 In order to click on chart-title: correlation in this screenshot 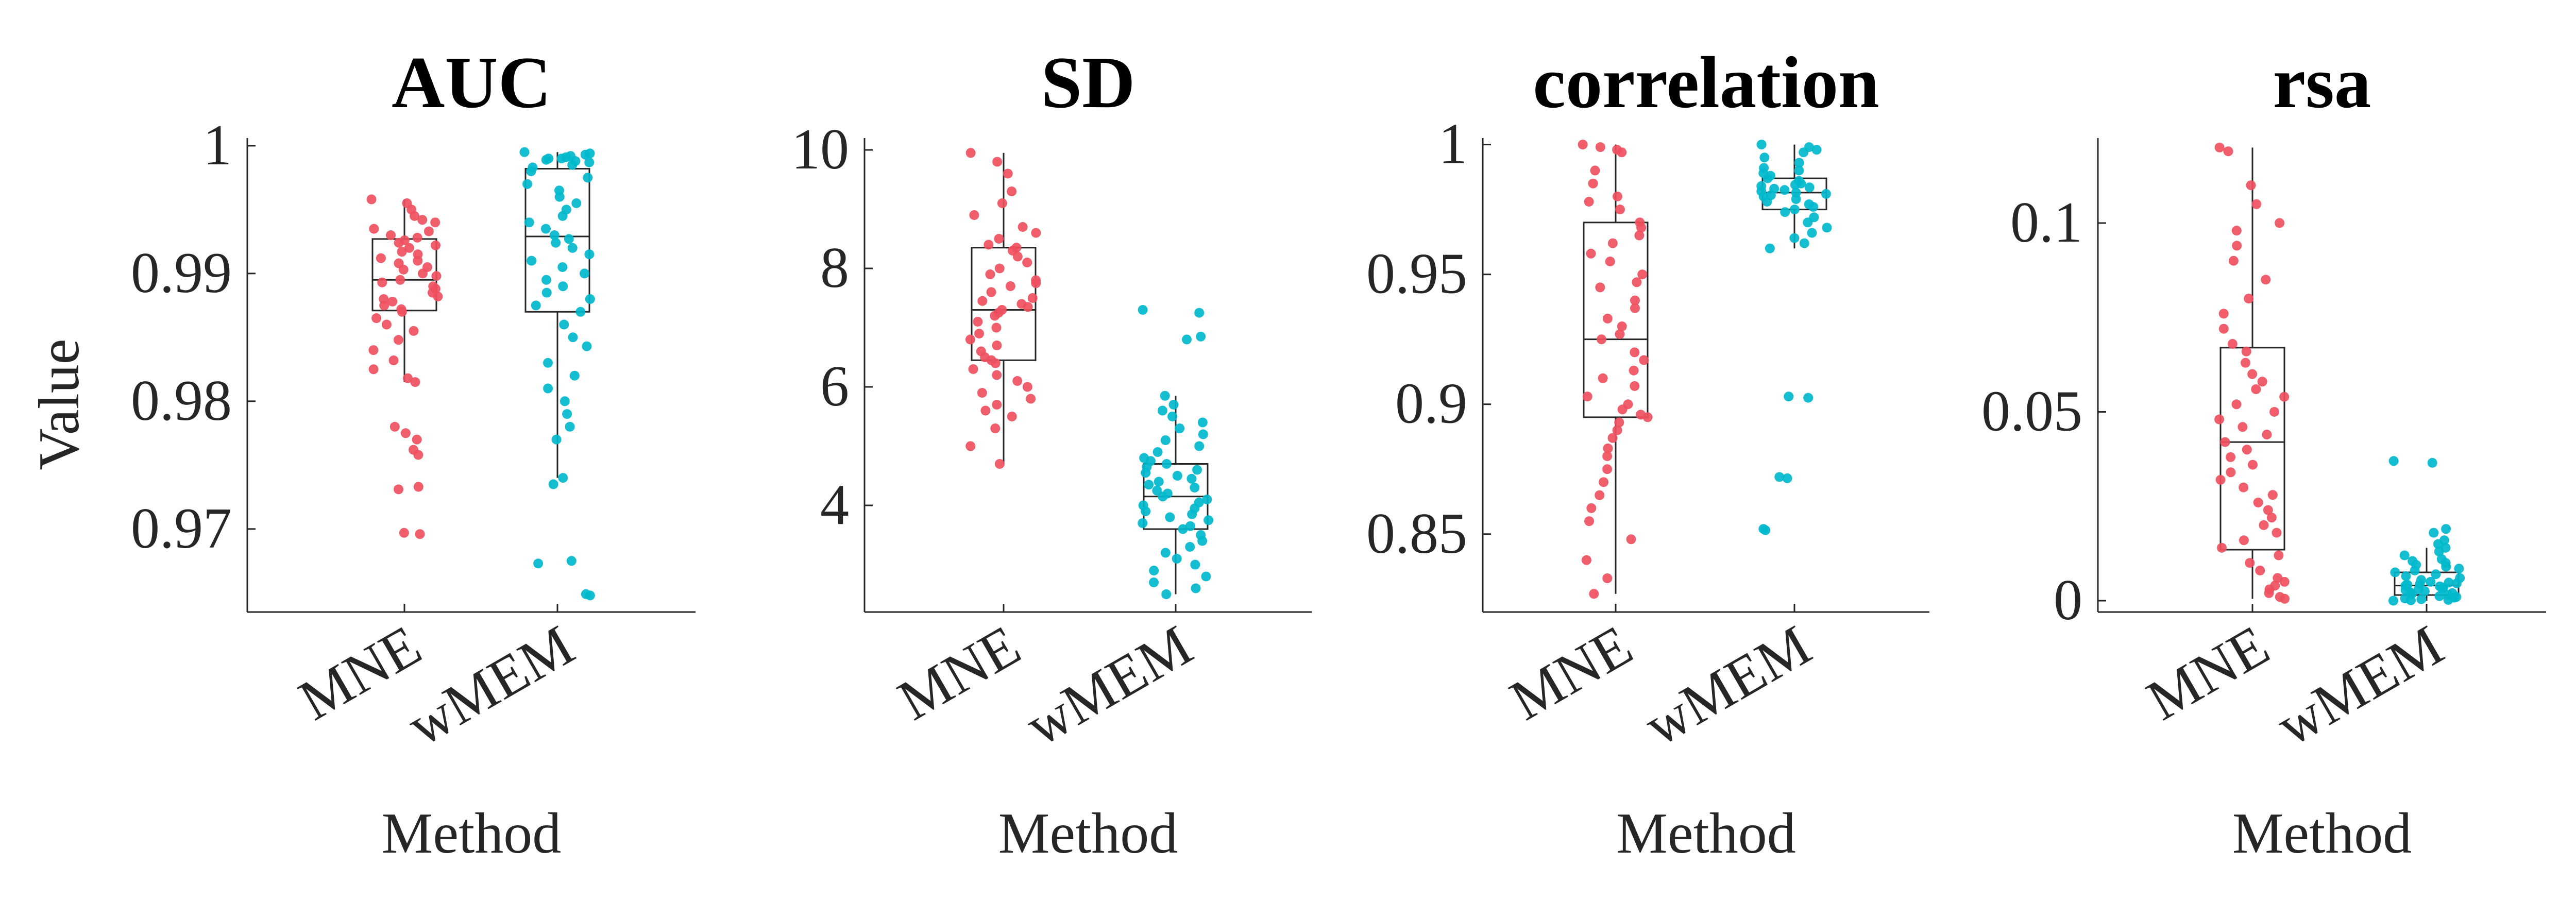, I will do `click(1706, 82)`.